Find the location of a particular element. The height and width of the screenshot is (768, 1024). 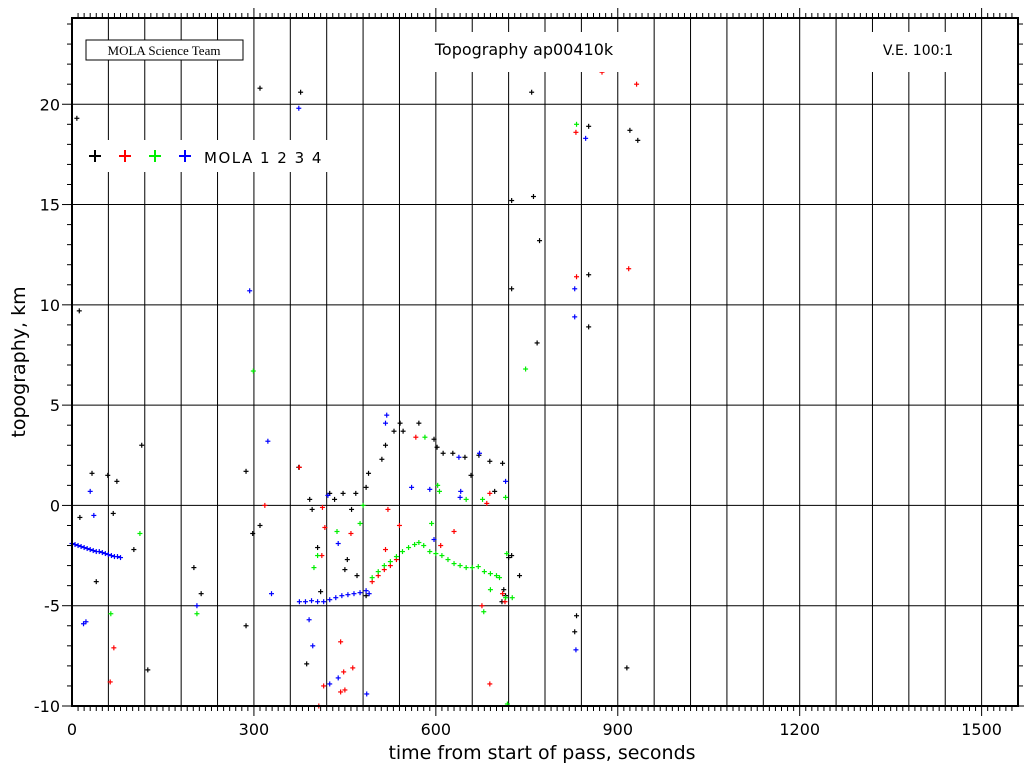

credit-box is located at coordinates (164, 50).